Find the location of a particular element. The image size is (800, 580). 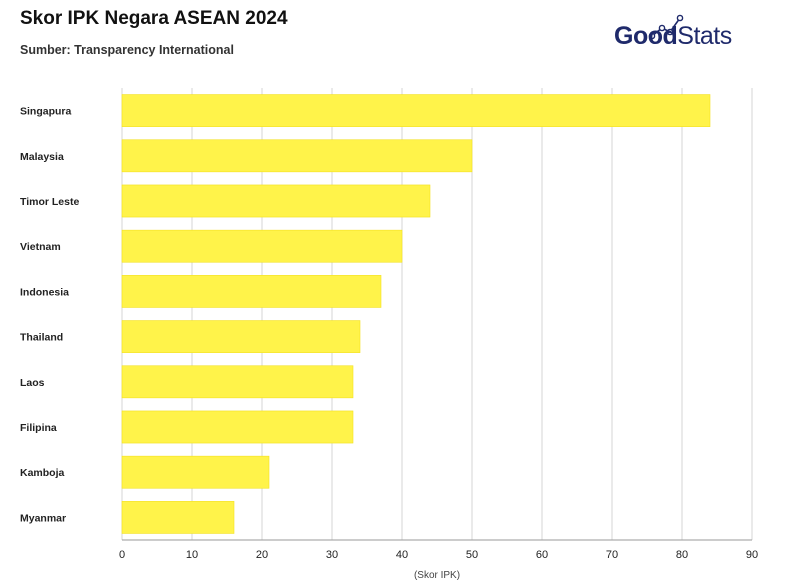

logo-text: GoodStats is located at coordinates (673, 36).